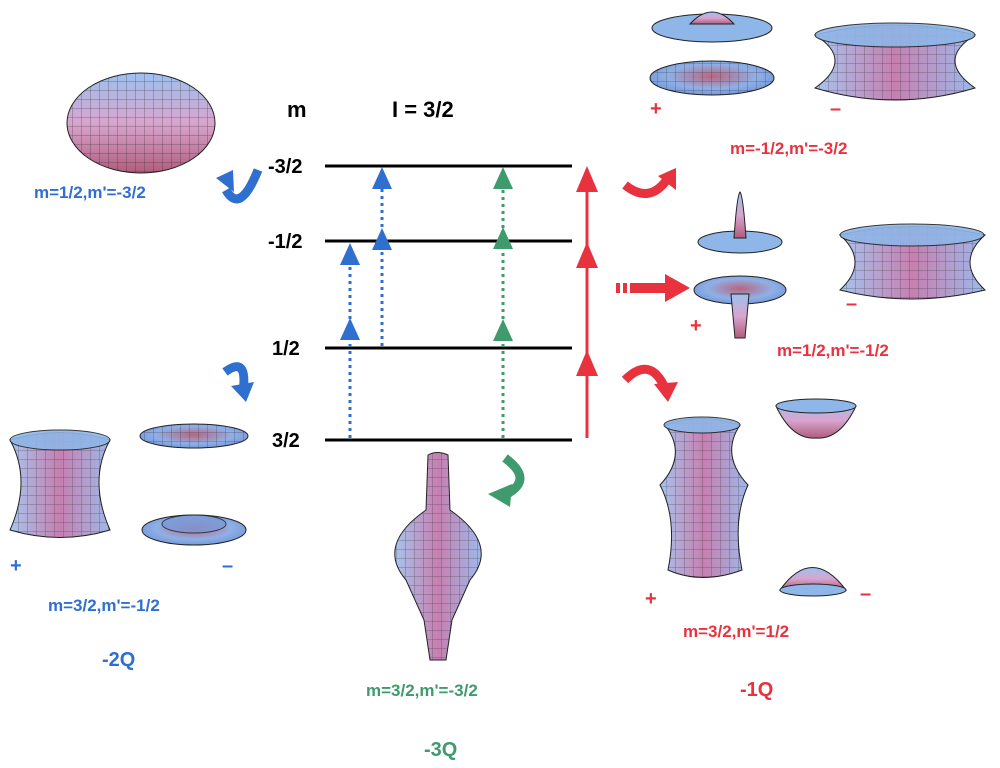  What do you see at coordinates (90, 192) in the screenshot?
I see `blue-top-transition-label: m=1/2,m'=-3/2` at bounding box center [90, 192].